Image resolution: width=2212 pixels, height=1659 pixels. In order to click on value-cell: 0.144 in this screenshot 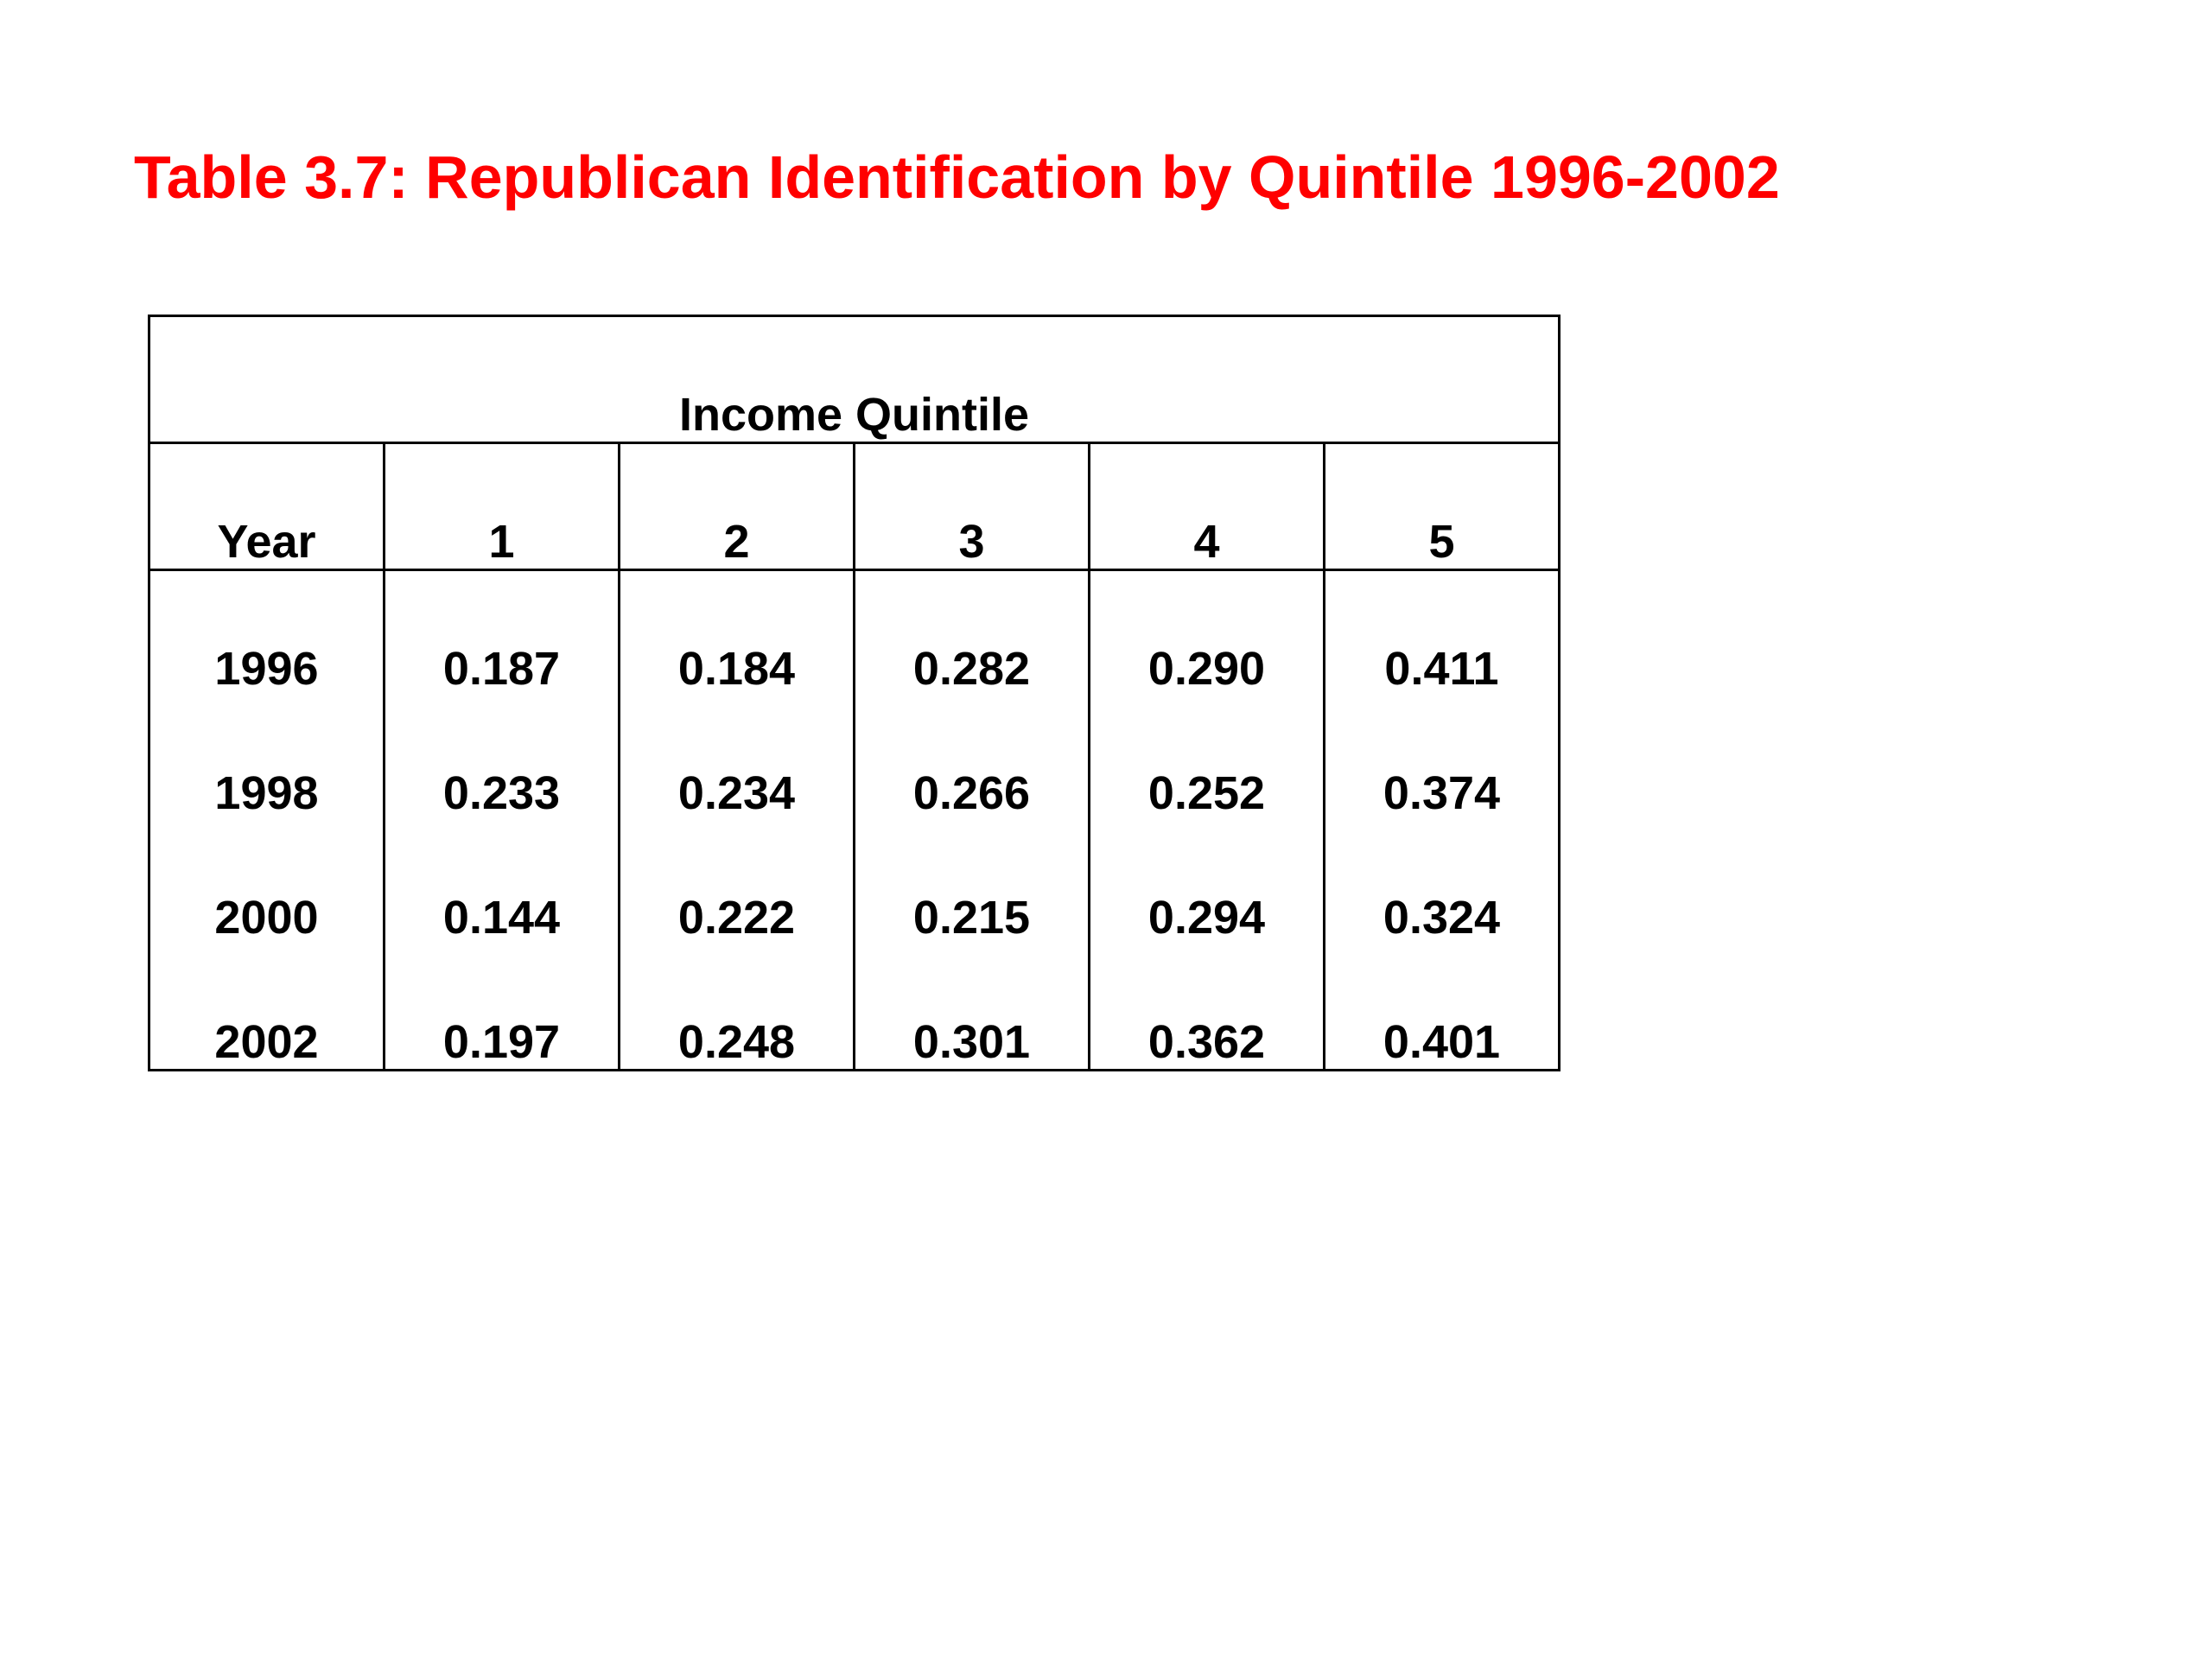, I will do `click(502, 882)`.